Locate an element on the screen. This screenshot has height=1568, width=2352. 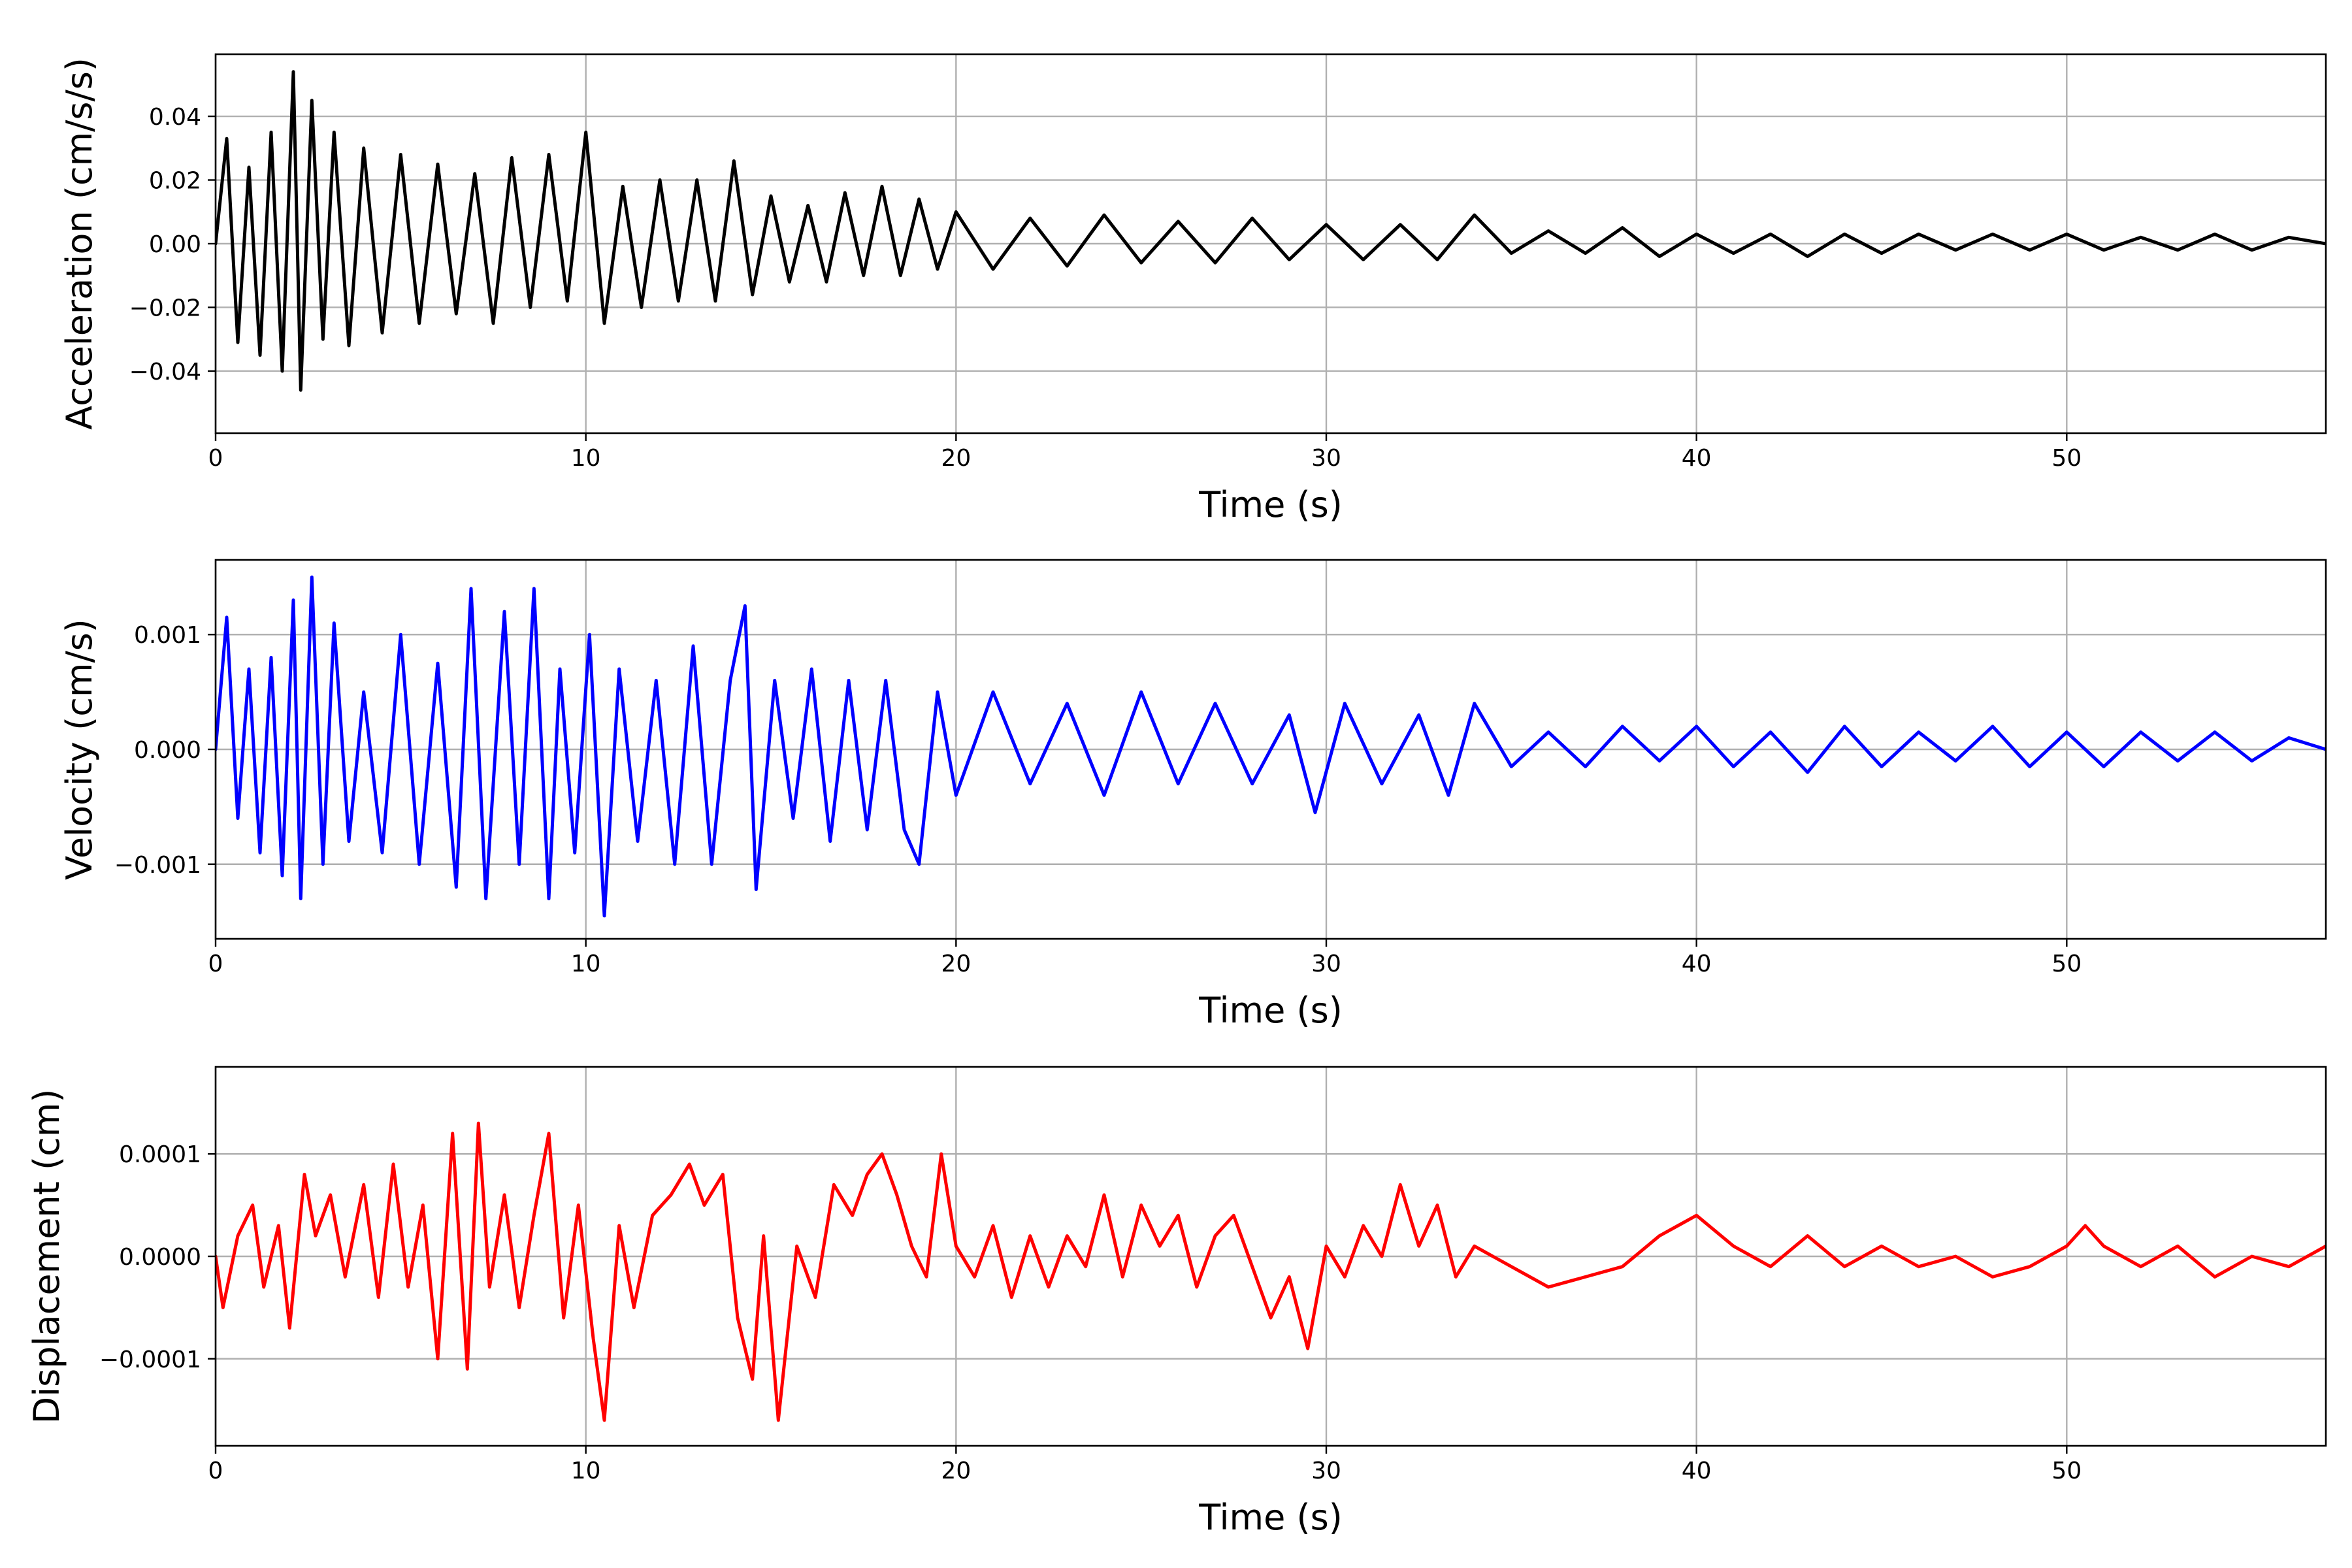
displacement-y-tick-label: −0.0001 is located at coordinates (150, 1360).